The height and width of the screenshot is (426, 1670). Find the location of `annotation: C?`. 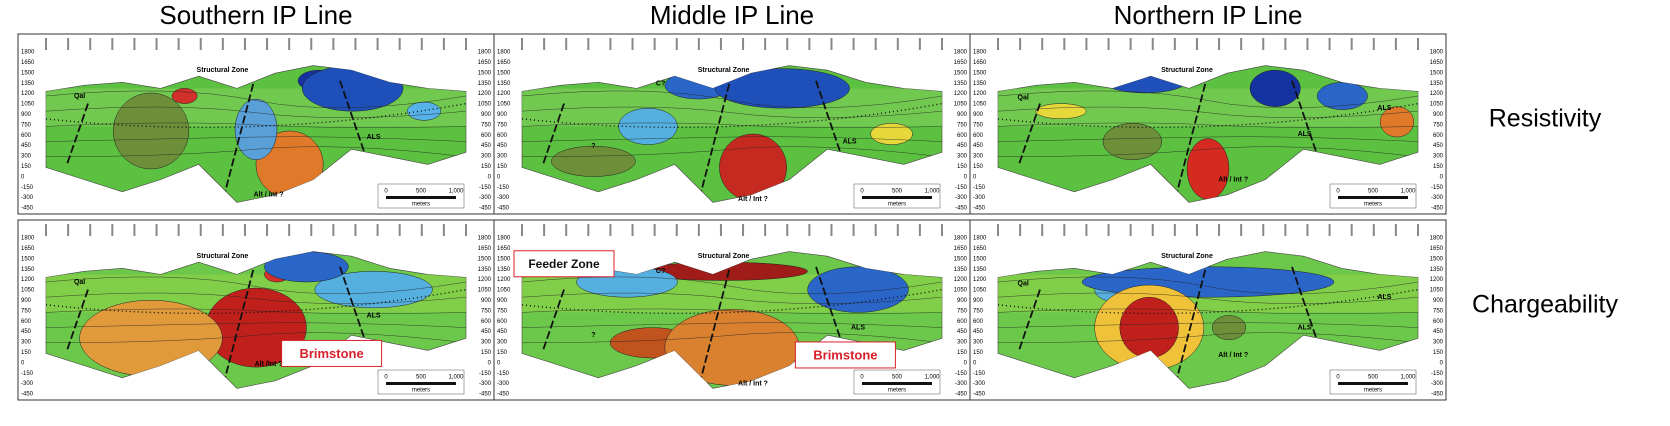

annotation: C? is located at coordinates (660, 271).